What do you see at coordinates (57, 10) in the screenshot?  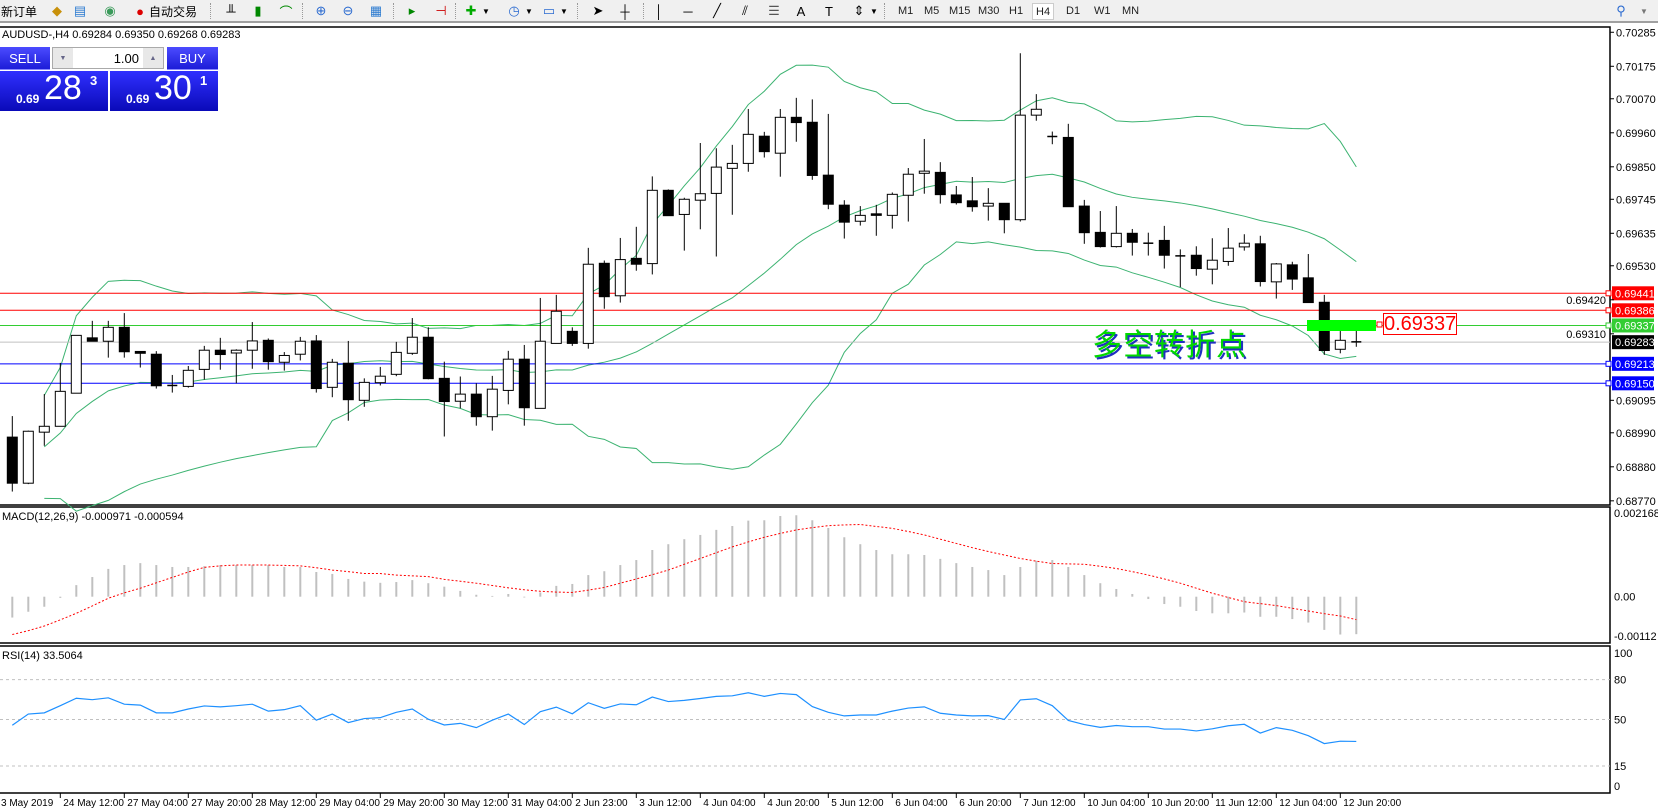 I see `experts-icon: ◆` at bounding box center [57, 10].